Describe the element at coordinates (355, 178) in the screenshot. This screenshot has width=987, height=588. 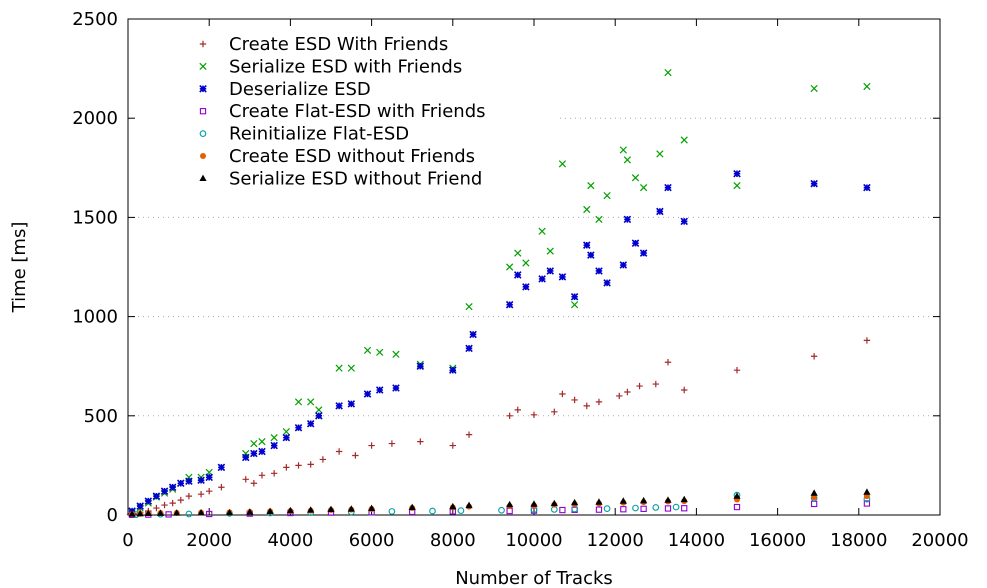
I see `legend-label: Serialize ESD without Friend` at that location.